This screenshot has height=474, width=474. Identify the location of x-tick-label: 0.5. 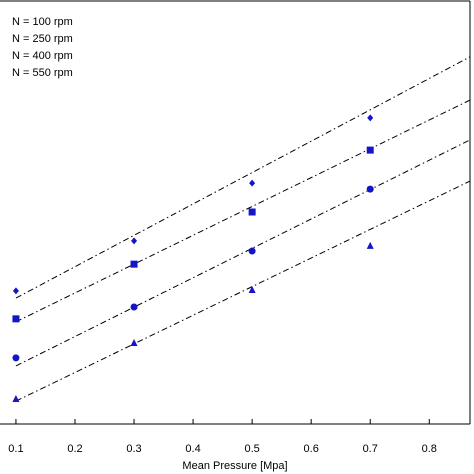
(251, 449).